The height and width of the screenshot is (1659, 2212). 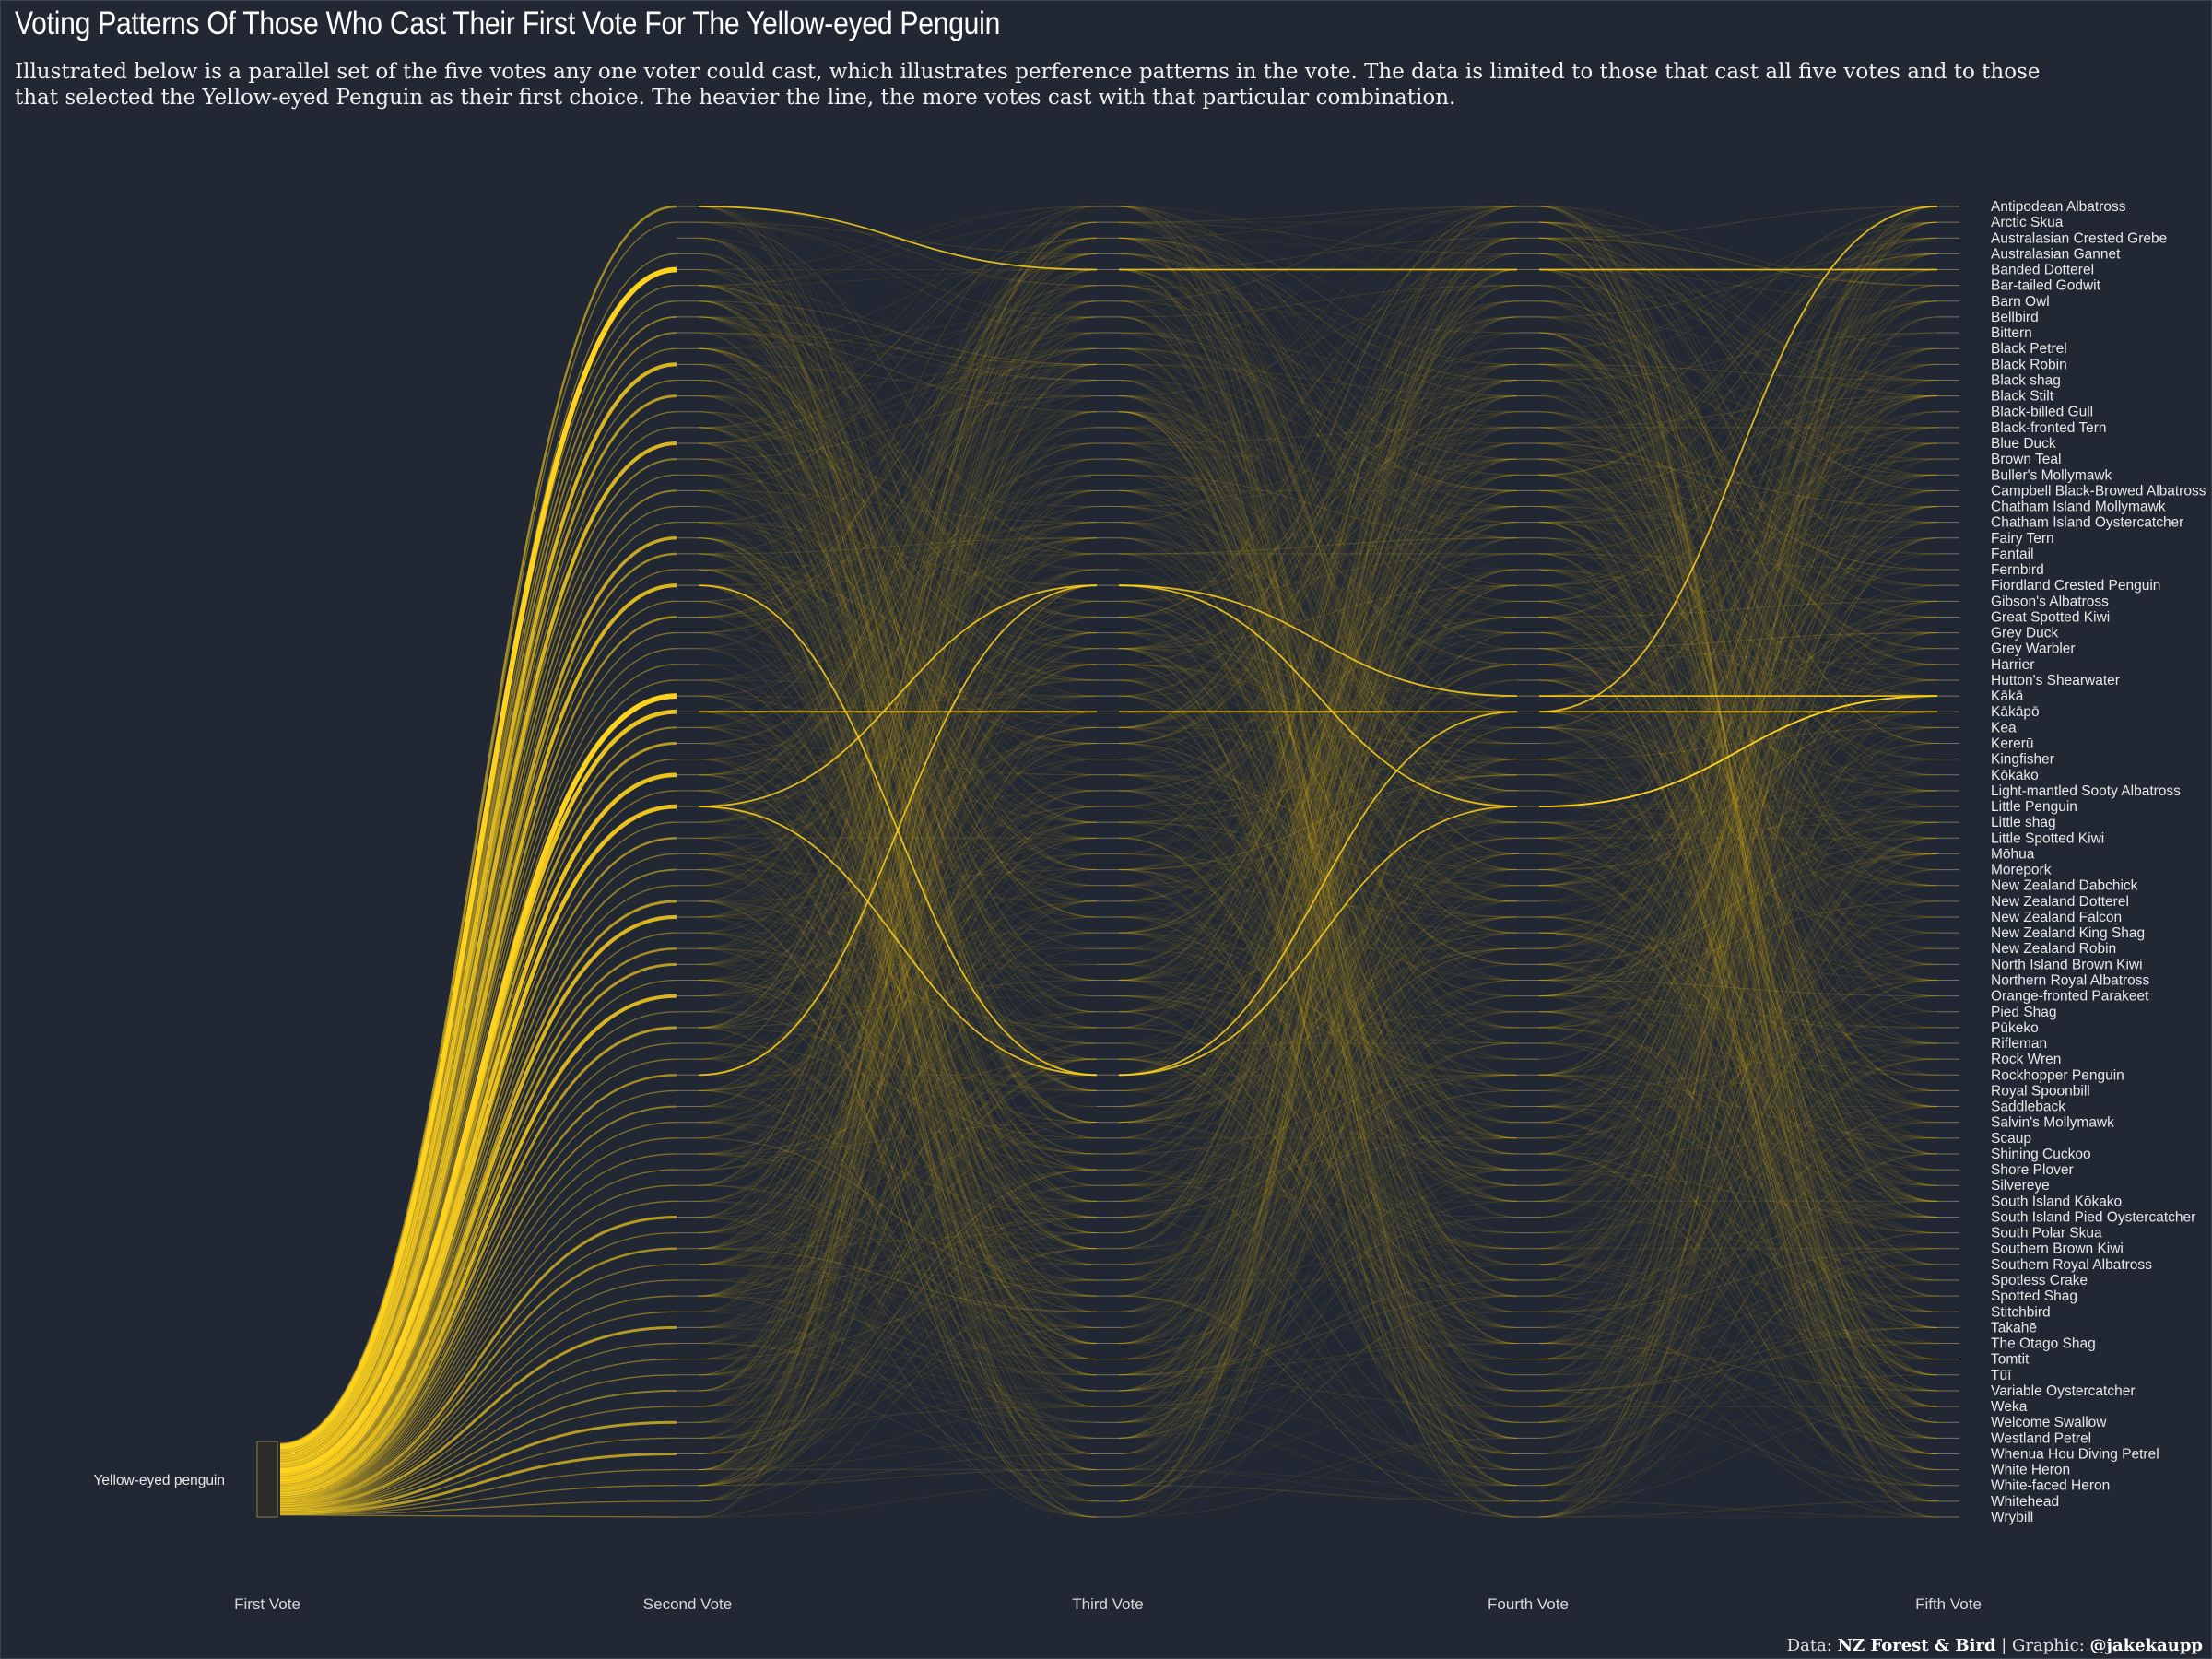 I want to click on category-label: Kākā, so click(x=2007, y=696).